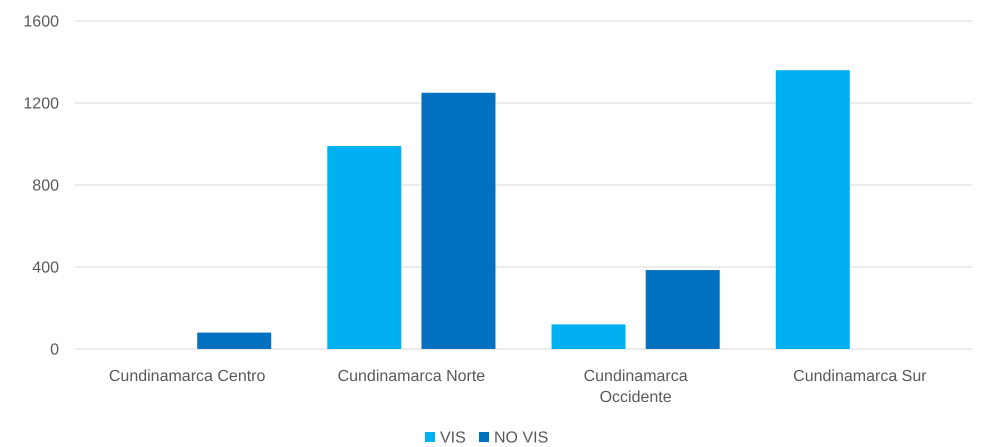 Image resolution: width=982 pixels, height=447 pixels. I want to click on x-tick-label: Cundinamarca Norte, so click(412, 376).